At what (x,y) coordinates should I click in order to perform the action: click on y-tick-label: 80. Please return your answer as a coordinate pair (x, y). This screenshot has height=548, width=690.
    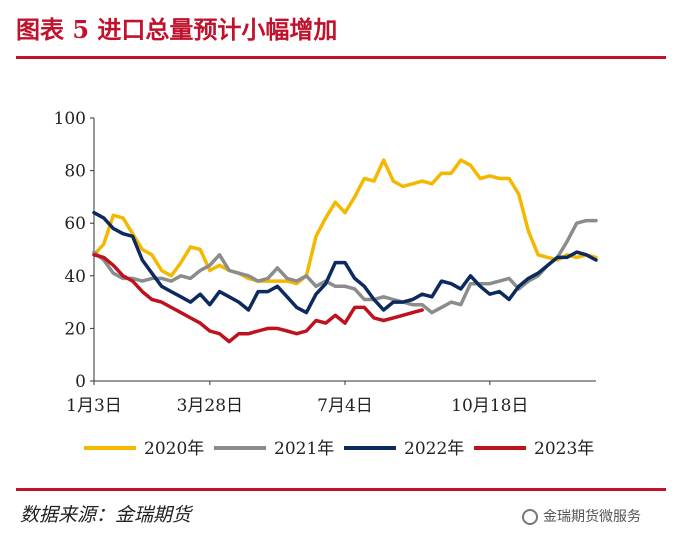
    Looking at the image, I should click on (75, 172).